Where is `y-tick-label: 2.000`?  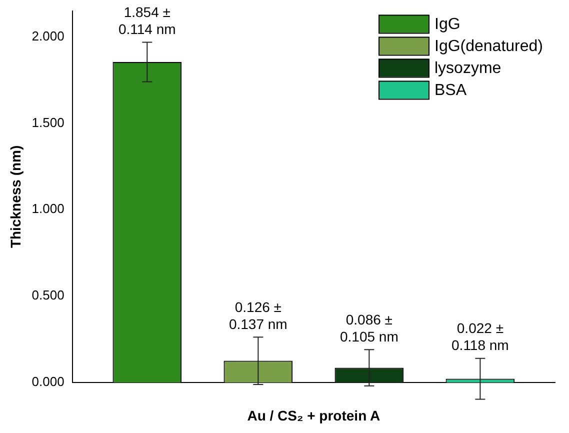 y-tick-label: 2.000 is located at coordinates (48, 36).